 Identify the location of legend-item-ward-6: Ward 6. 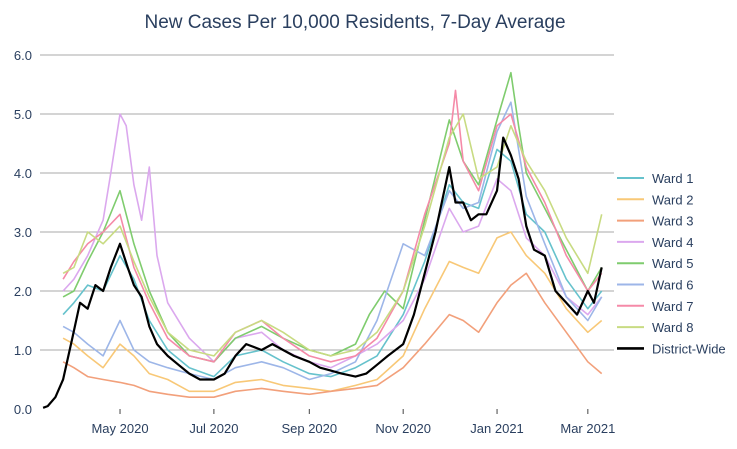
(655, 285).